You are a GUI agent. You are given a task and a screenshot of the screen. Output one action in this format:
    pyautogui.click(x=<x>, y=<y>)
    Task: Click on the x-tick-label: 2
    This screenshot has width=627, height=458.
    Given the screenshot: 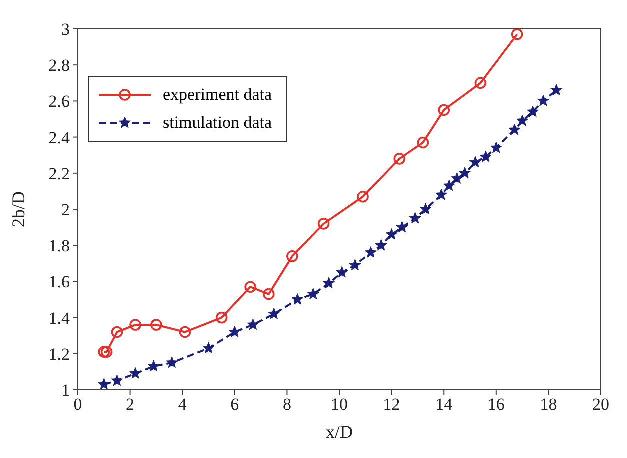 What is the action you would take?
    pyautogui.click(x=130, y=404)
    